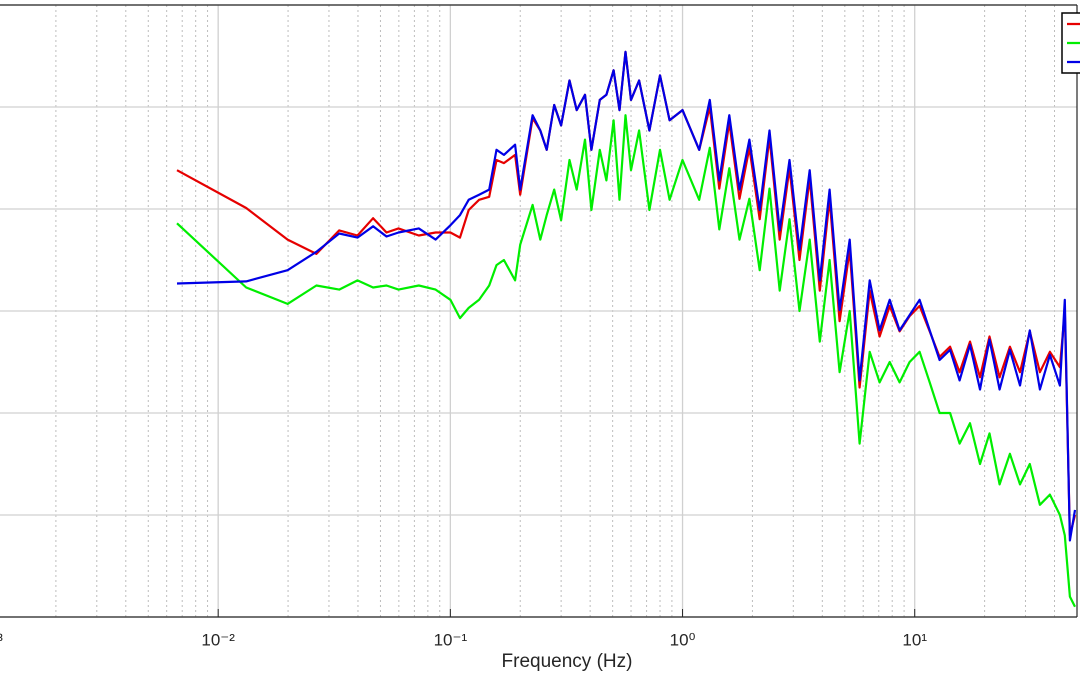 The height and width of the screenshot is (675, 1080). I want to click on x-tick-label: 10⁰, so click(683, 639).